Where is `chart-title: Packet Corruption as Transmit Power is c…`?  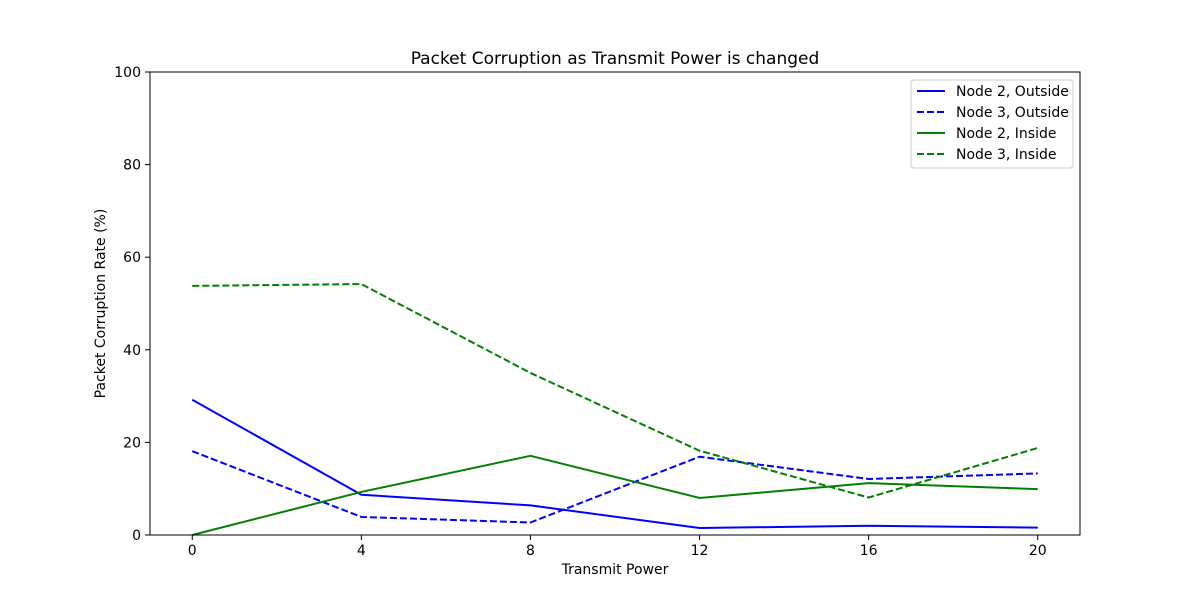
chart-title: Packet Corruption as Transmit Power is c… is located at coordinates (615, 59).